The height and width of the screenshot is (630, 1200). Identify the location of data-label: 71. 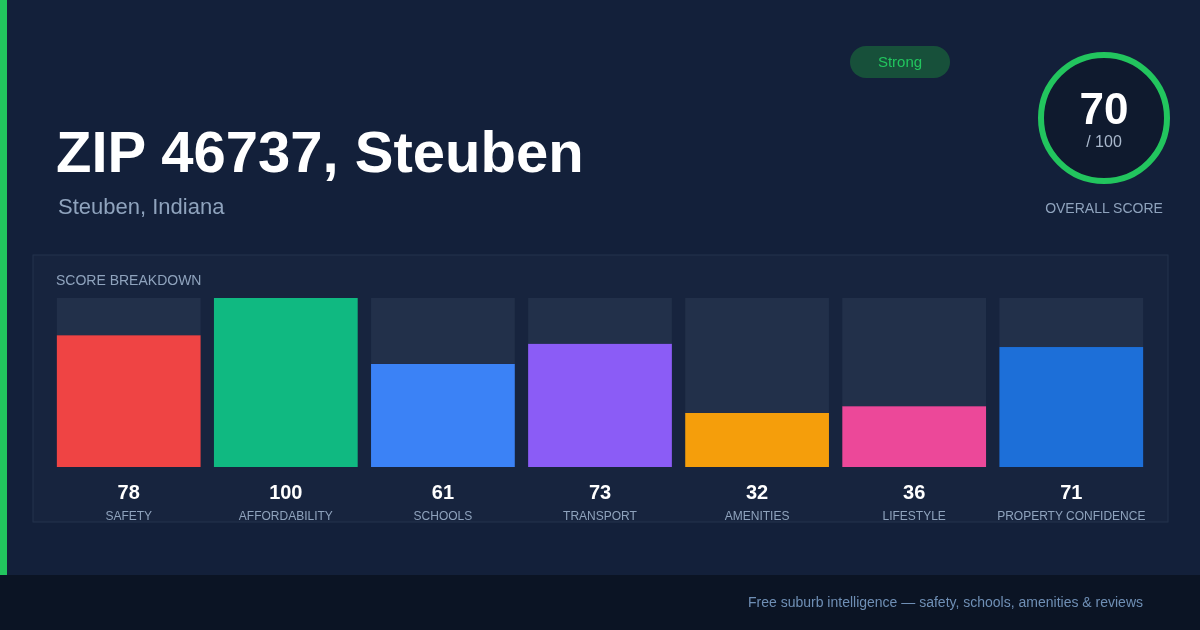
(1071, 492).